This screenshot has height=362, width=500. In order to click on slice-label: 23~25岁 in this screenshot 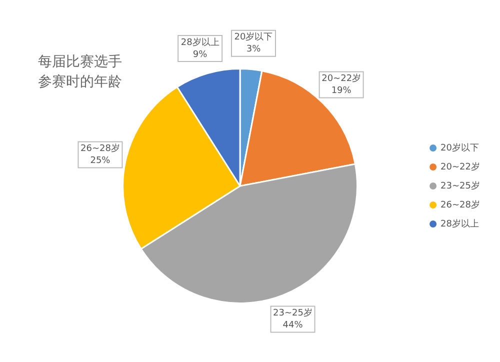, I will do `click(292, 313)`.